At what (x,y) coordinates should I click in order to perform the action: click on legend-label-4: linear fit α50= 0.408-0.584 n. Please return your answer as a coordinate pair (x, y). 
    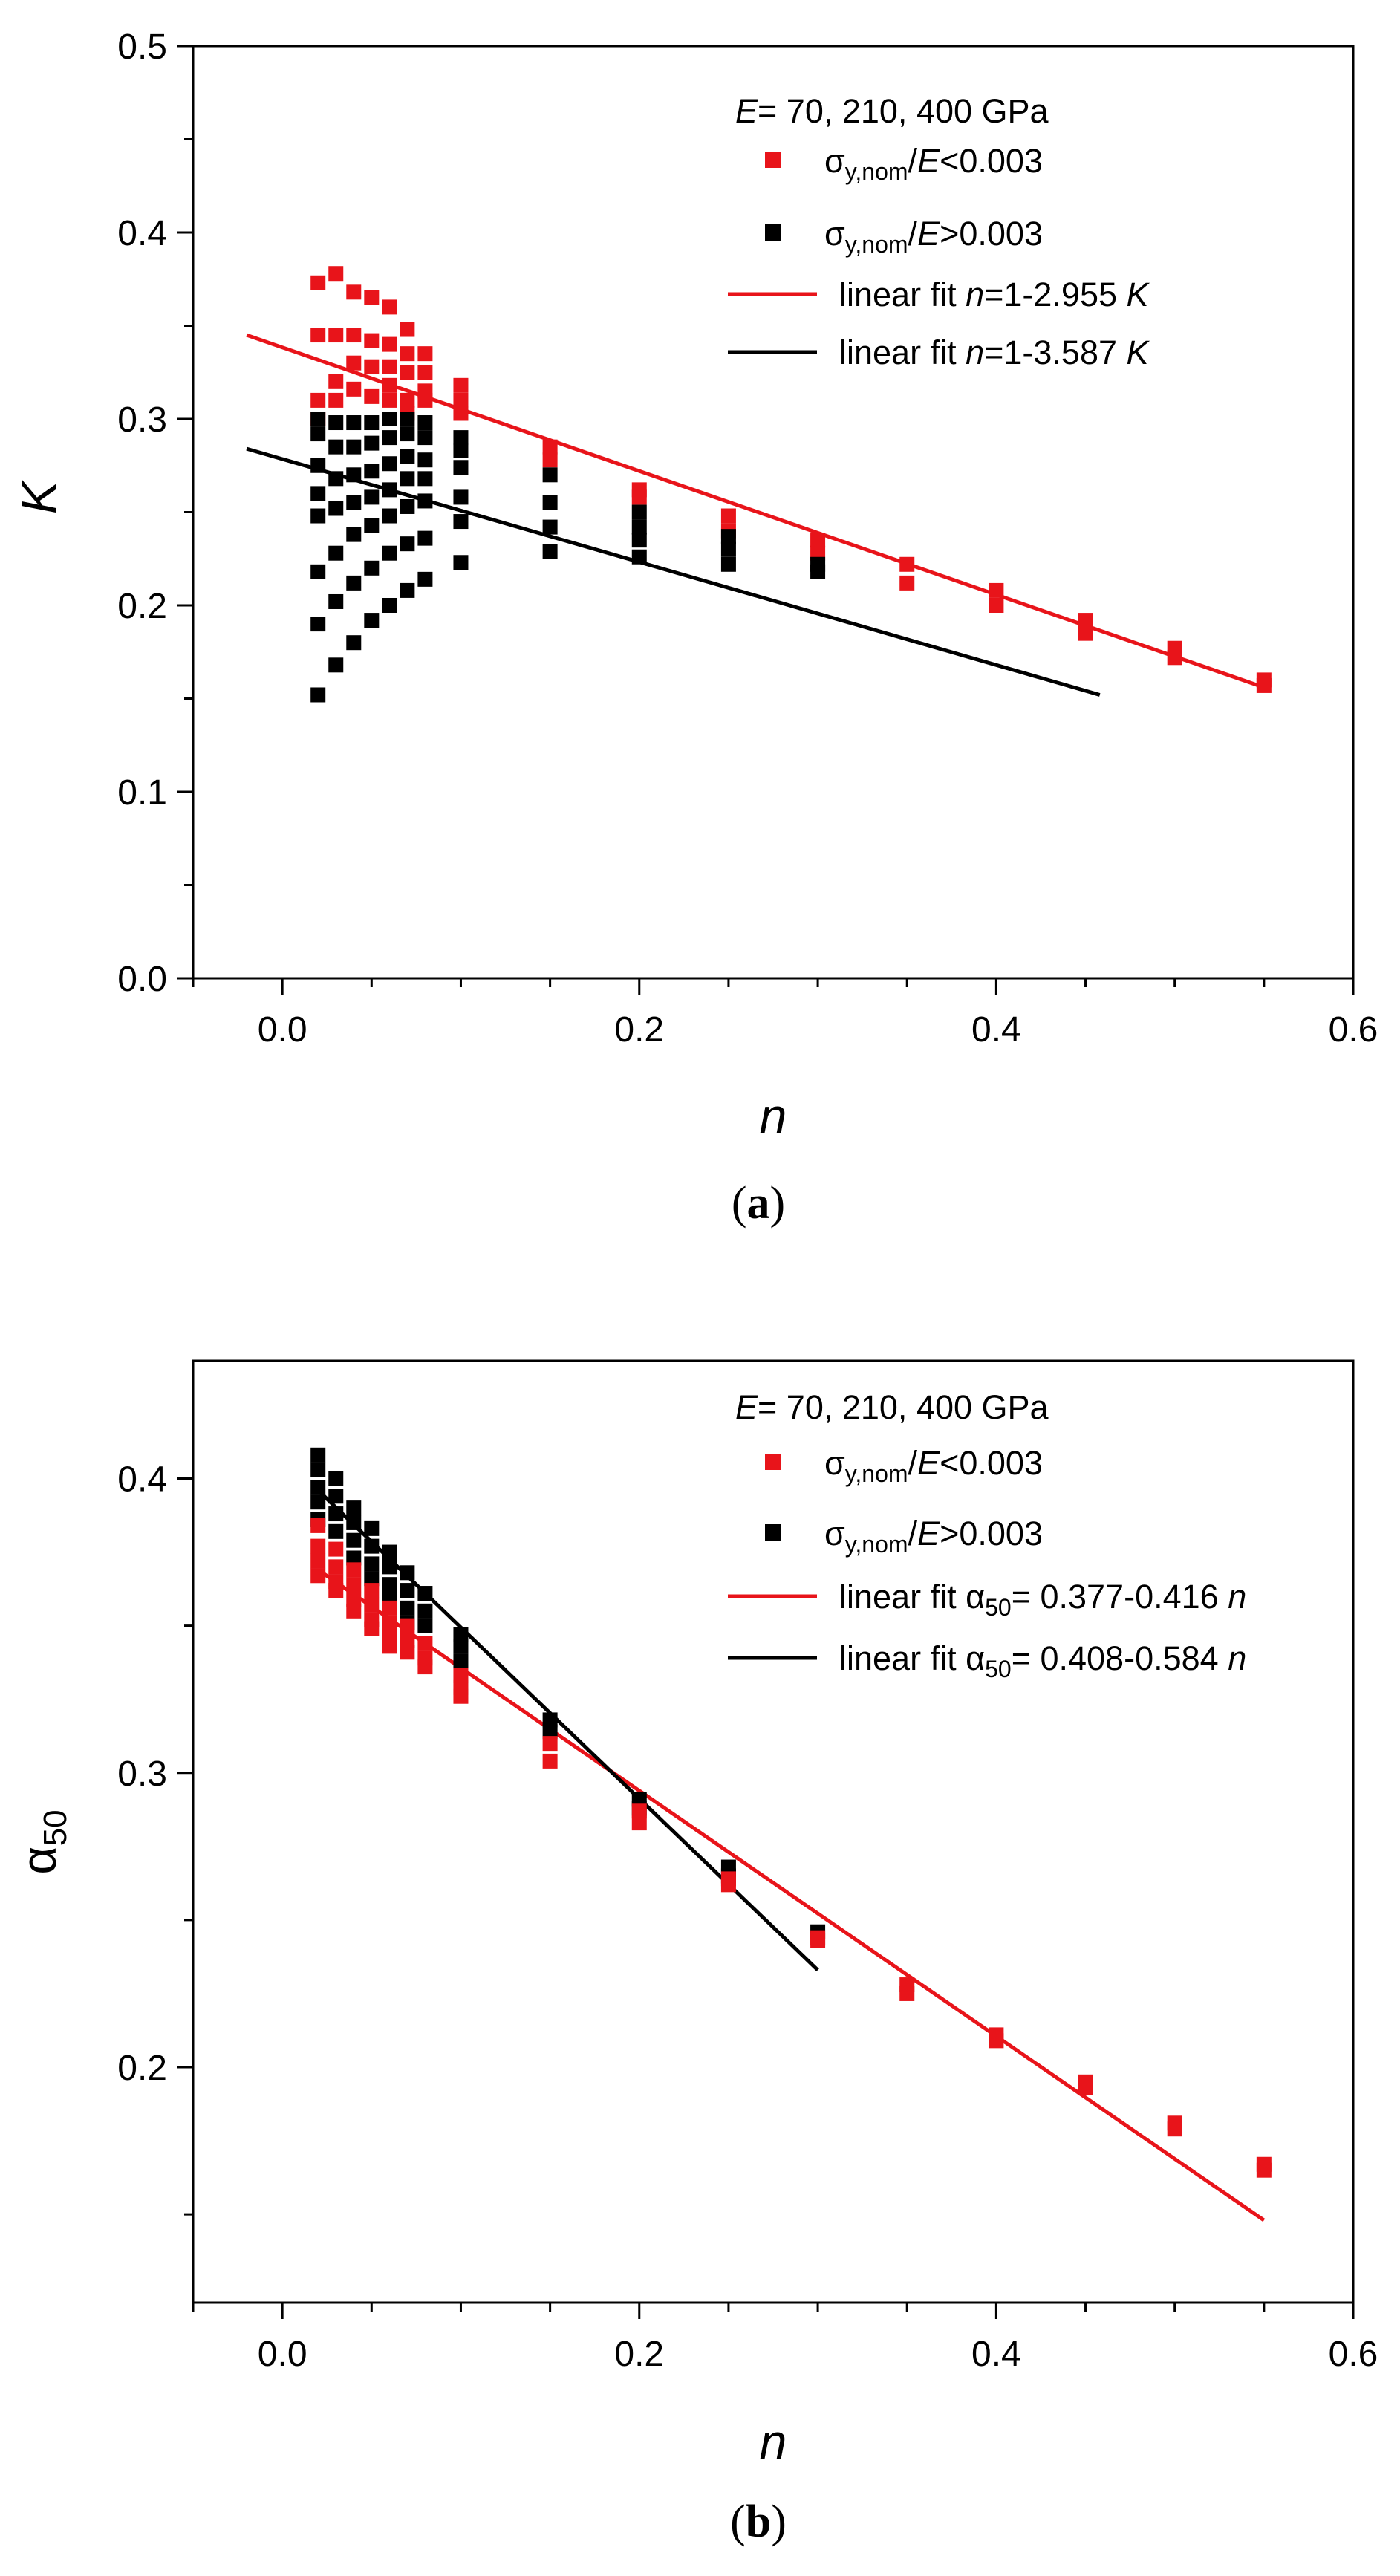
    Looking at the image, I should click on (1042, 1661).